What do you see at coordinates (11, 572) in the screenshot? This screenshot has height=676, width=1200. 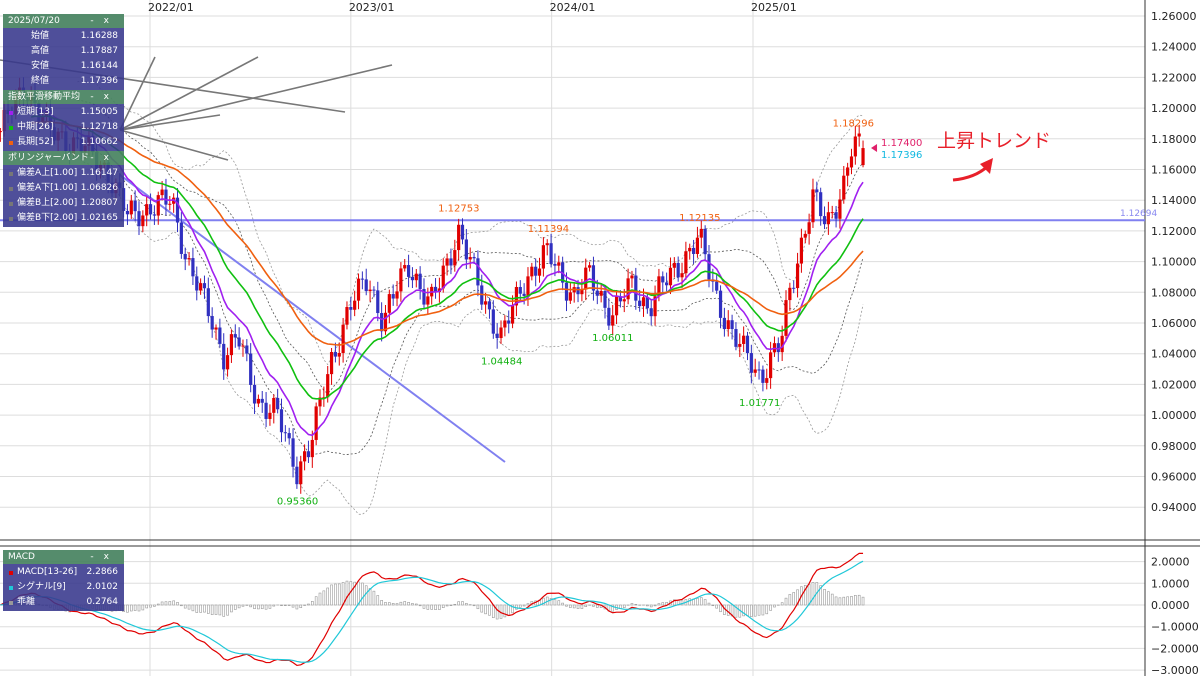 I see `series-color-icon` at bounding box center [11, 572].